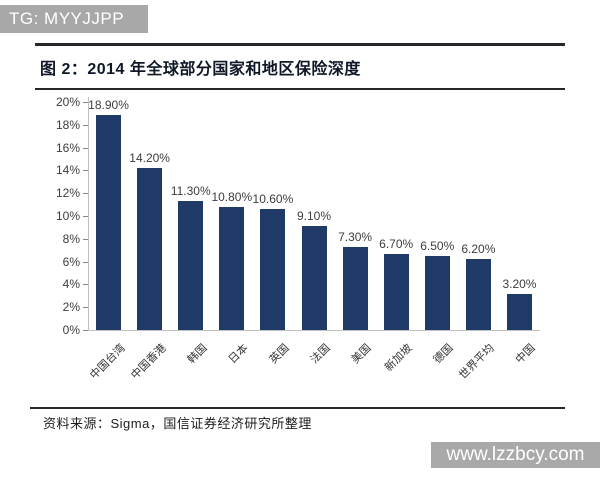  I want to click on x-axis-line, so click(314, 330).